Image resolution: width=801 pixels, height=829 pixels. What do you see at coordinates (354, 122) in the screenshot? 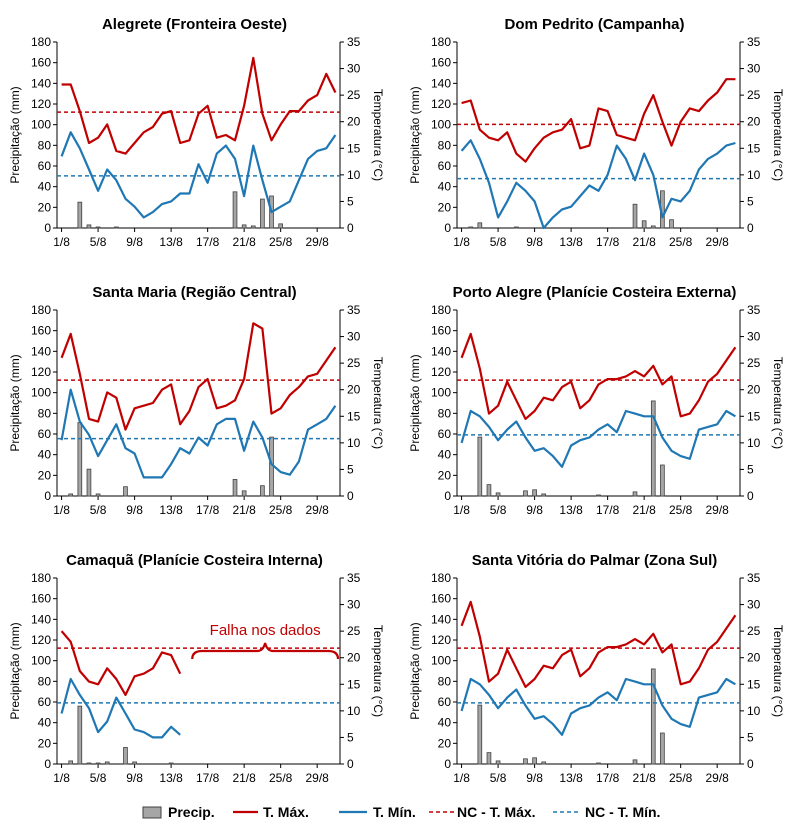
I see `y2-tick-label: 20` at bounding box center [354, 122].